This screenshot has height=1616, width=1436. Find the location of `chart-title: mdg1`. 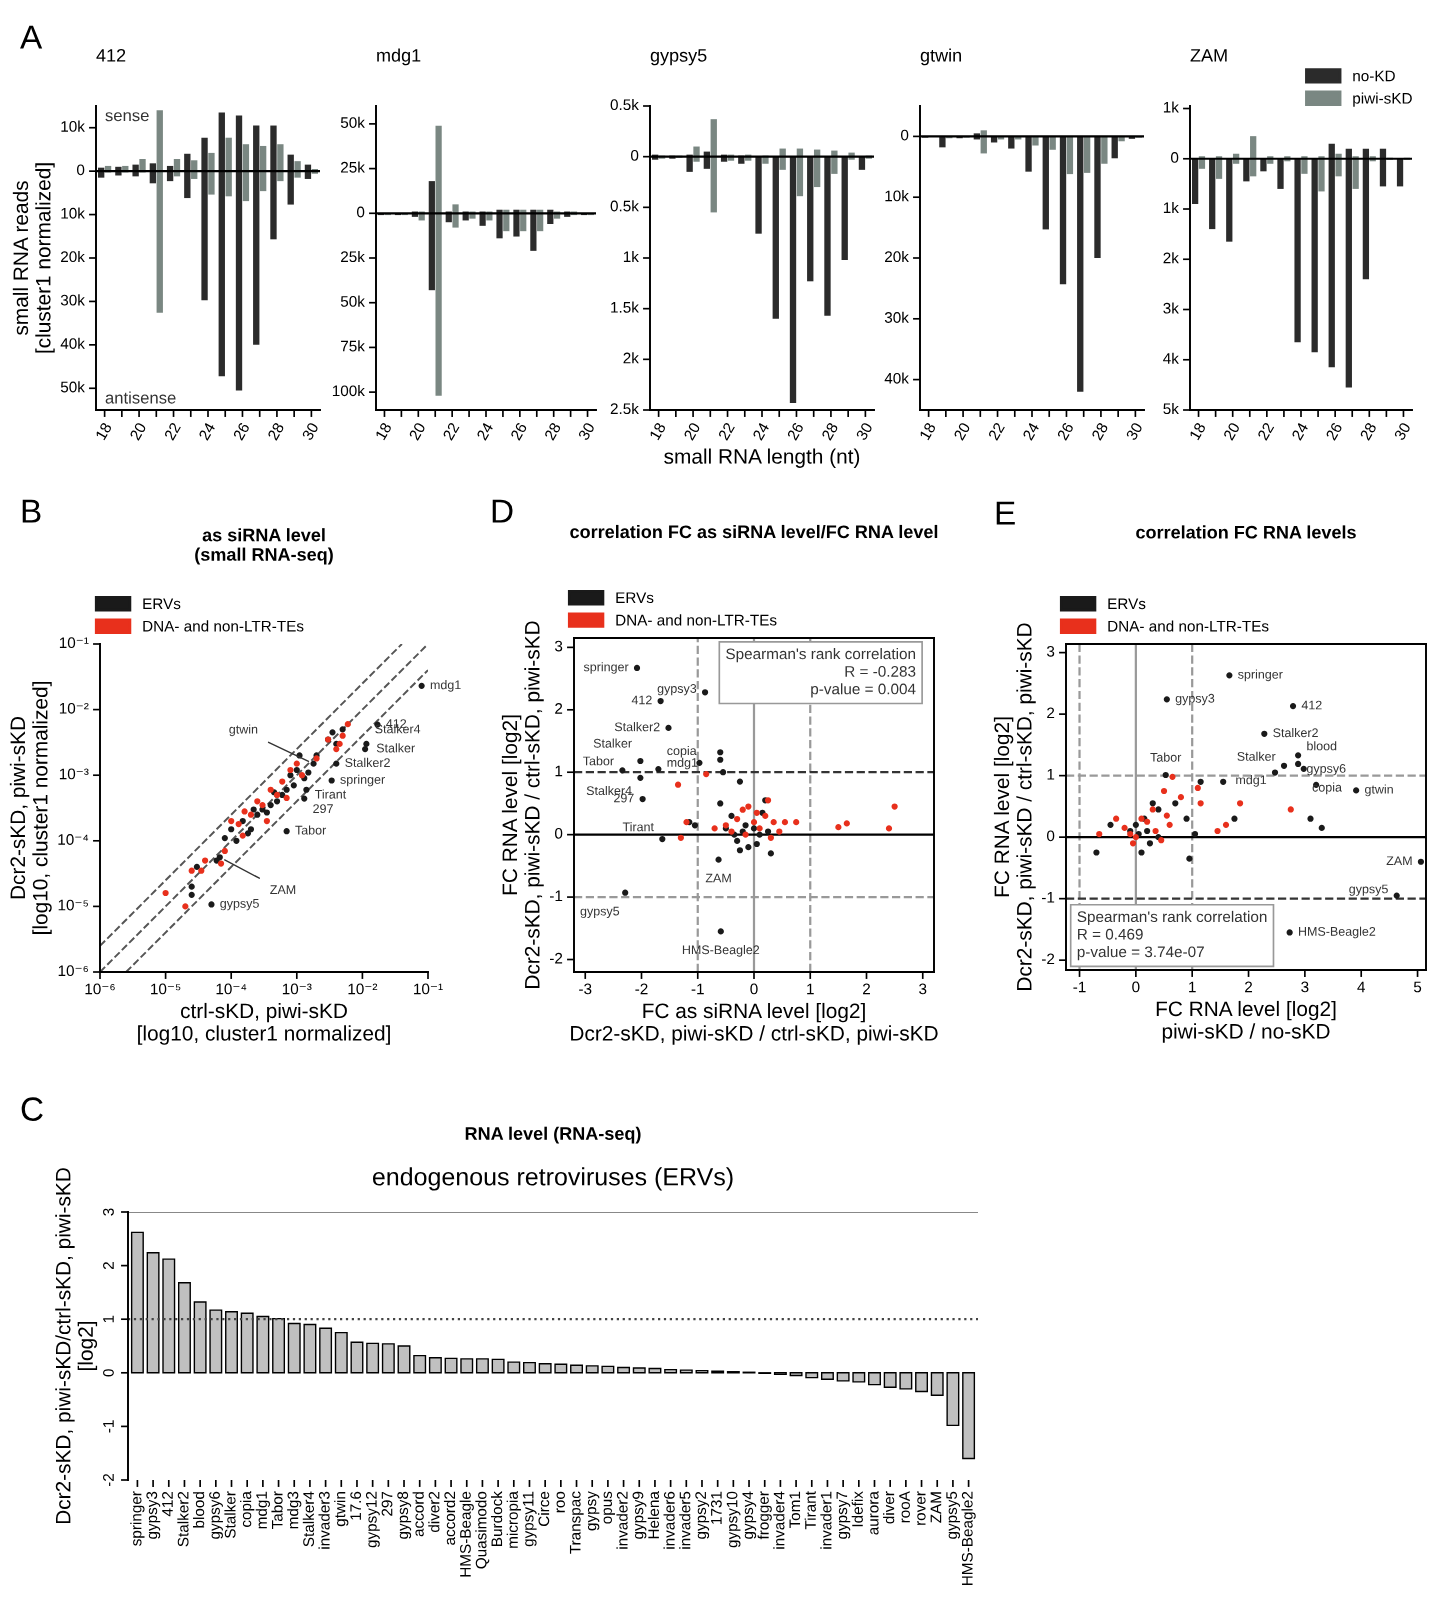

chart-title: mdg1 is located at coordinates (399, 57).